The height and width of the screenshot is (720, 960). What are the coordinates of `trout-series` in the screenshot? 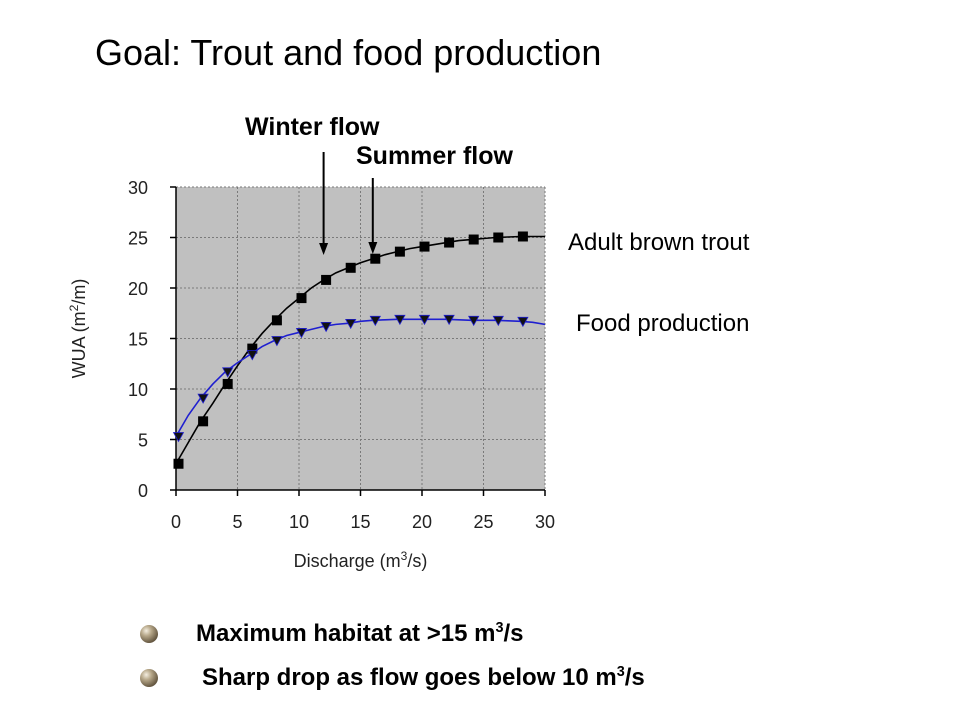 It's located at (359, 350).